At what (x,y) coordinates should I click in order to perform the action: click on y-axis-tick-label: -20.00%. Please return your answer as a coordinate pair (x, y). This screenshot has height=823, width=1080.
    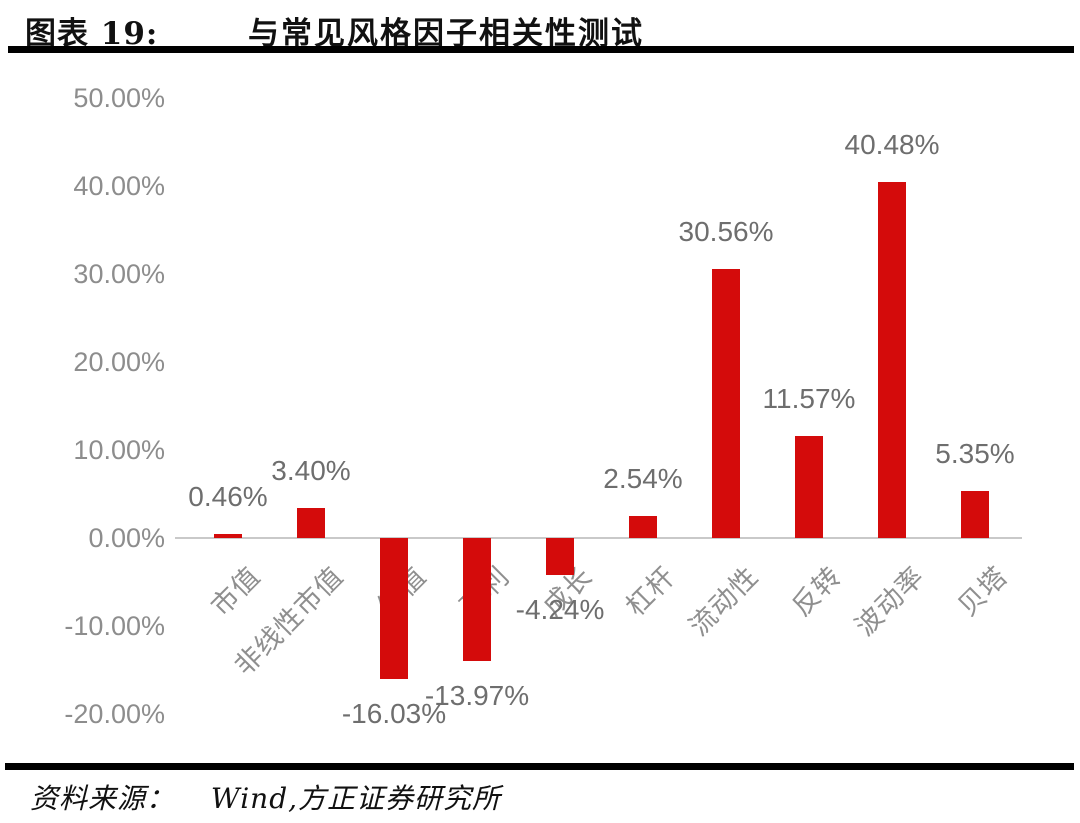
    Looking at the image, I should click on (114, 714).